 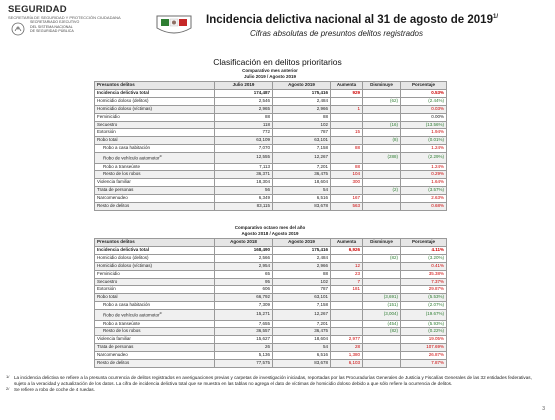 What do you see at coordinates (346, 282) in the screenshot?
I see `increase-value: 7` at bounding box center [346, 282].